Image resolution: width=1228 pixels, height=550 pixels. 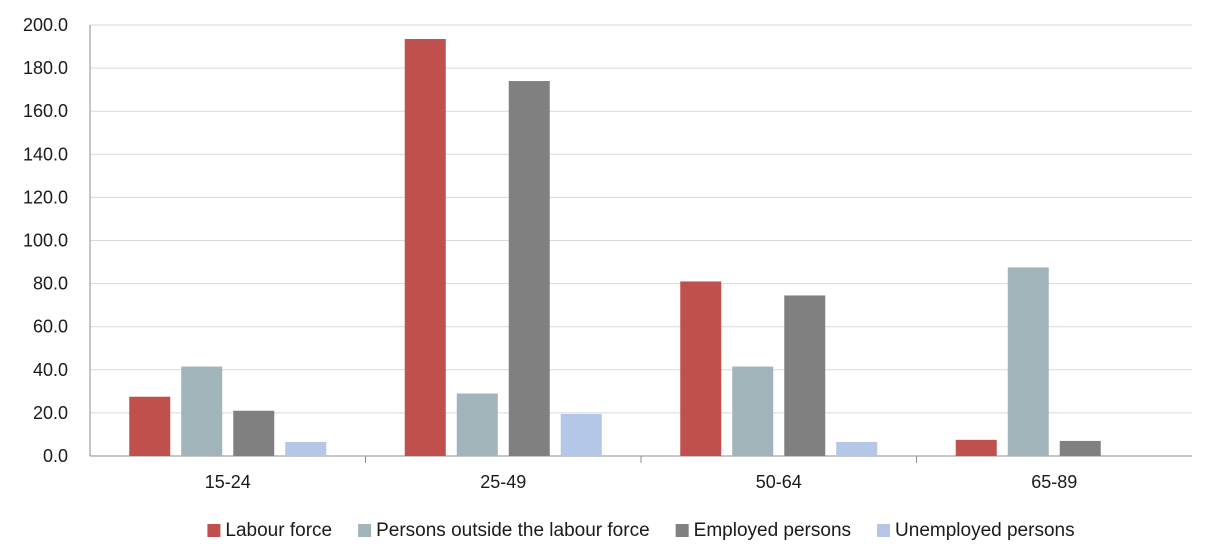 I want to click on y-tick-label: 100.0, so click(x=45, y=241).